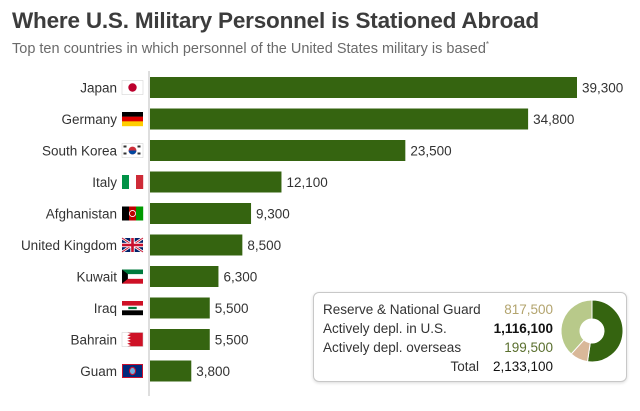 The height and width of the screenshot is (411, 640). What do you see at coordinates (132, 371) in the screenshot?
I see `flag-guam-icon` at bounding box center [132, 371].